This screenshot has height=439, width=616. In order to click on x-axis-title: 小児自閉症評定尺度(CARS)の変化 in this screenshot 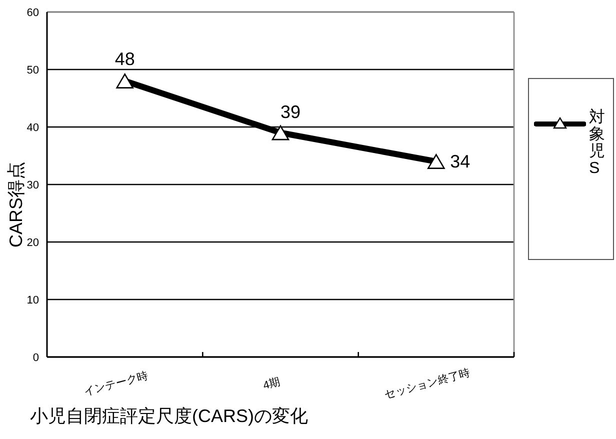, I will do `click(169, 416)`.